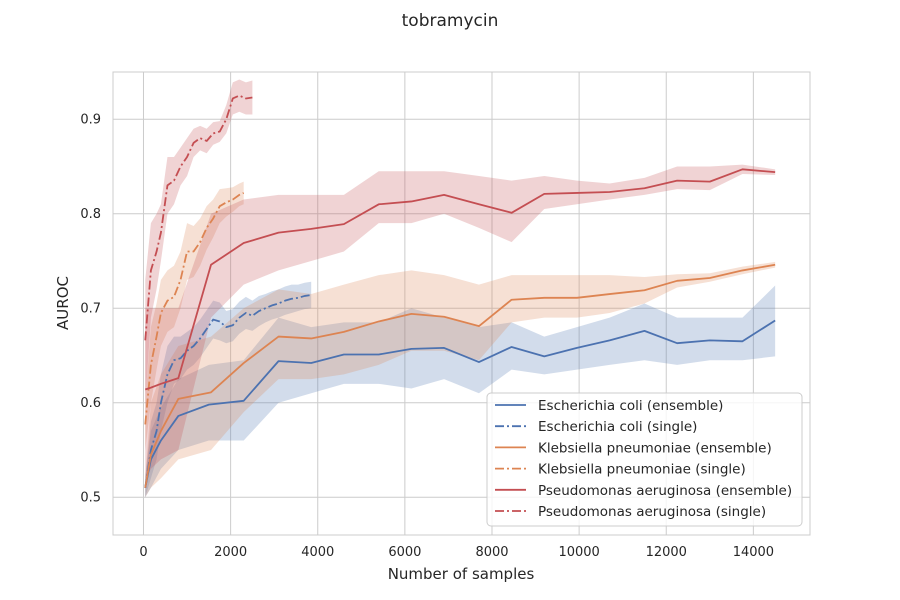 This screenshot has height=600, width=900. Describe the element at coordinates (655, 448) in the screenshot. I see `legend-label: Klebsiella pneumoniae (ensemble)` at that location.